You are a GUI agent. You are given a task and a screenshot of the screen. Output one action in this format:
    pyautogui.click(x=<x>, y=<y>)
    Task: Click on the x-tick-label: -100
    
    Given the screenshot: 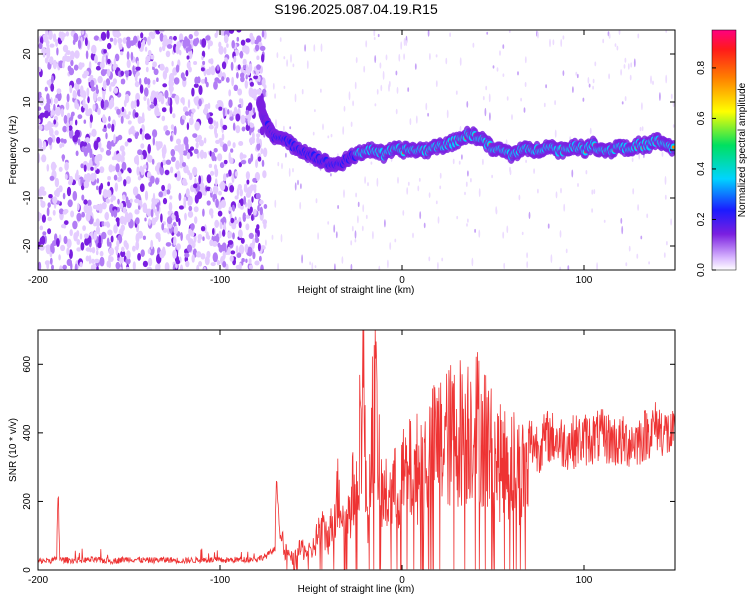 What is the action you would take?
    pyautogui.click(x=220, y=580)
    